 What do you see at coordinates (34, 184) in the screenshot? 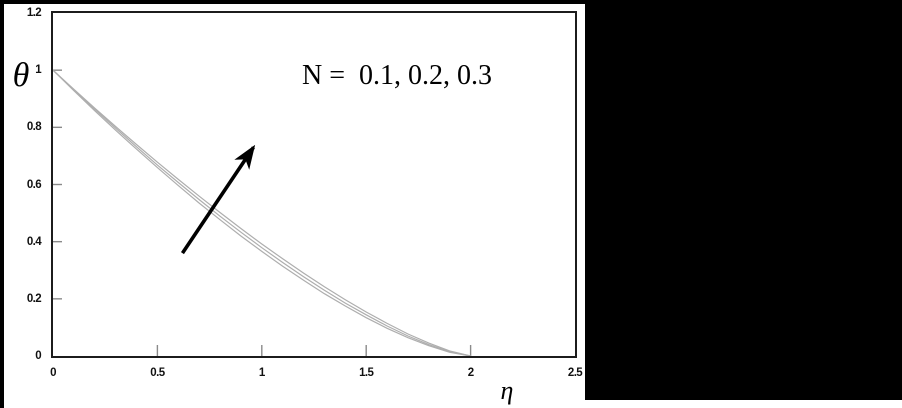
I see `y-tick-label: 0.6` at bounding box center [34, 184].